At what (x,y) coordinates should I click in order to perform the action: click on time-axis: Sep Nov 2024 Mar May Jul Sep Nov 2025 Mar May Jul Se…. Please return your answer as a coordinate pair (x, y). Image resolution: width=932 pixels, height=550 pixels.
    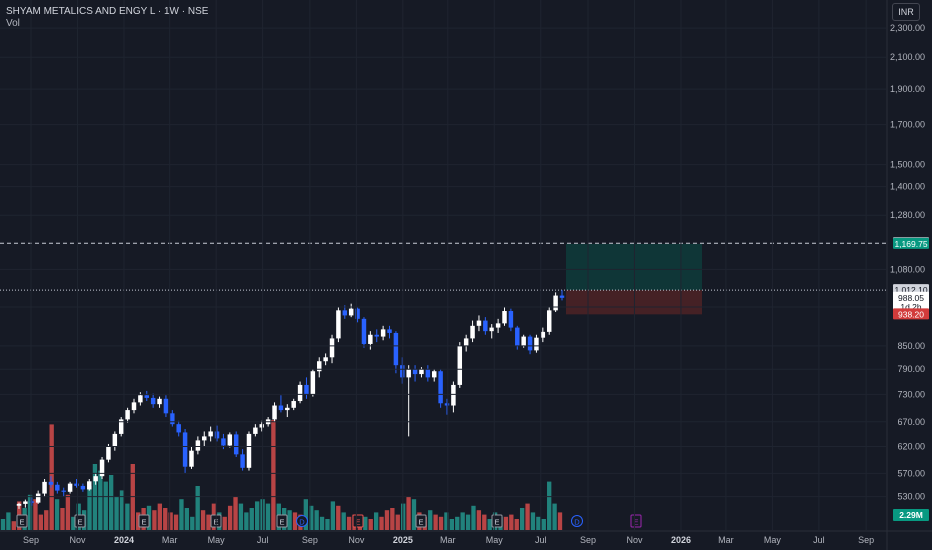
    Looking at the image, I should click on (466, 537).